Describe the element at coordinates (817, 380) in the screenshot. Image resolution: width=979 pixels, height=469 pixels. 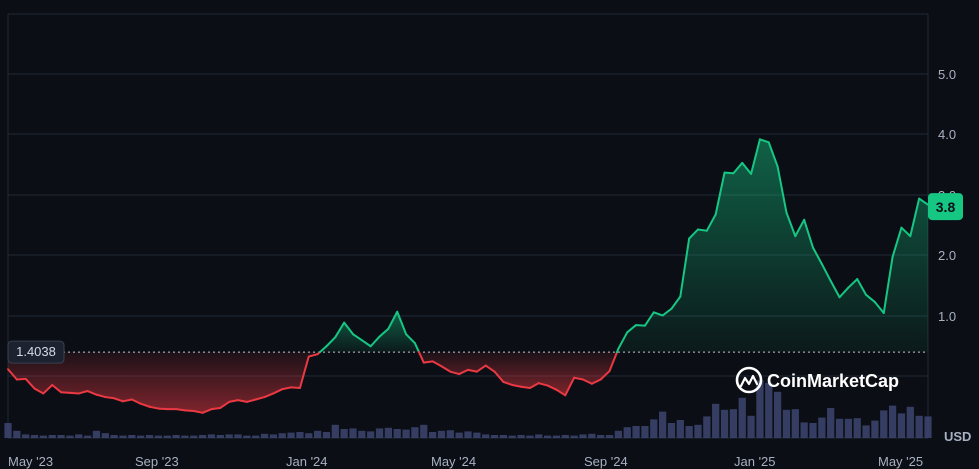
I see `brand-layer: CoinMarketCap` at that location.